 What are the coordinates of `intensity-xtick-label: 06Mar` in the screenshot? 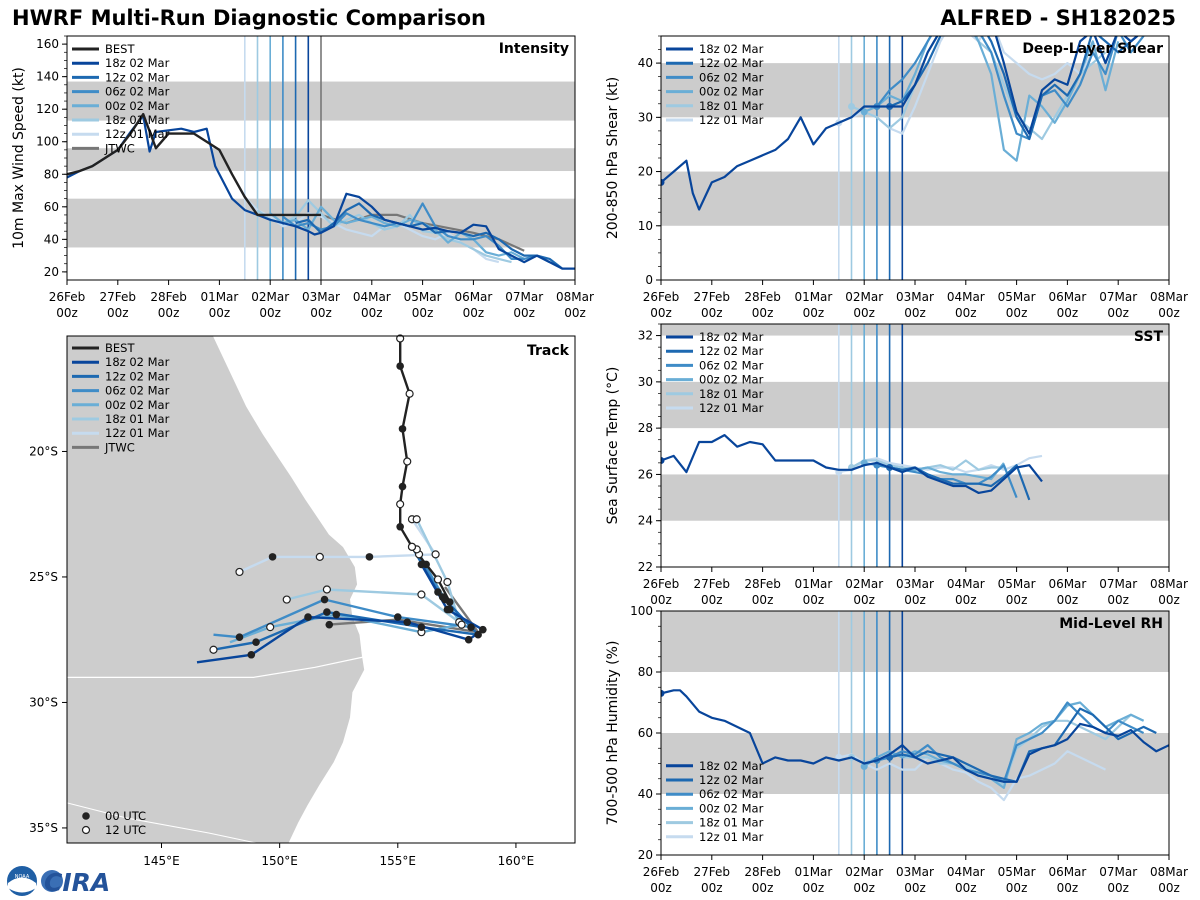 It's located at (473, 297).